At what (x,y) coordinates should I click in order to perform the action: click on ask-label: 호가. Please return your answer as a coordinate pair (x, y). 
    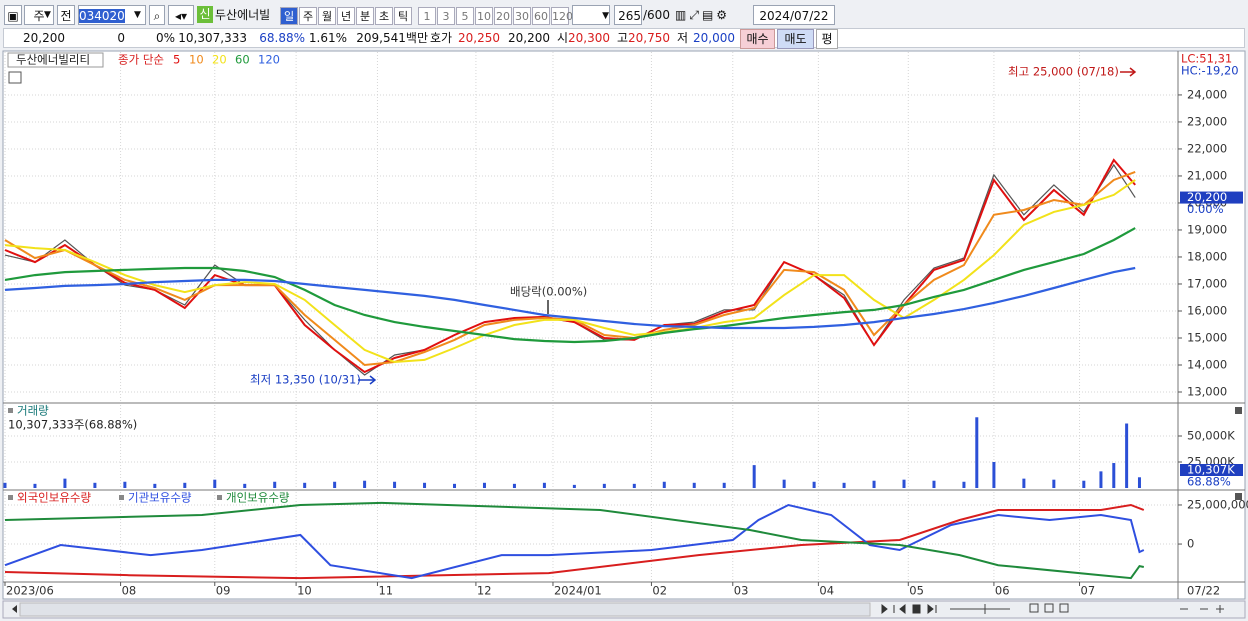
    Looking at the image, I should click on (441, 38).